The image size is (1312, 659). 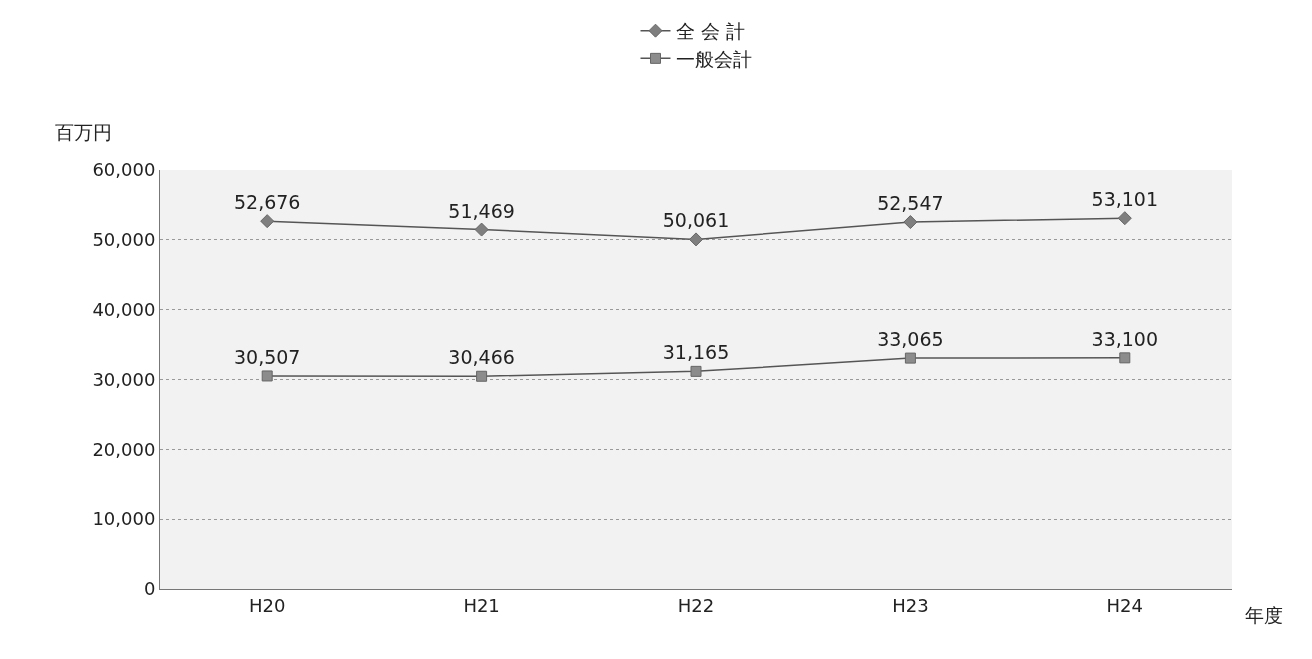 What do you see at coordinates (1264, 615) in the screenshot?
I see `x-axis-title: 年度` at bounding box center [1264, 615].